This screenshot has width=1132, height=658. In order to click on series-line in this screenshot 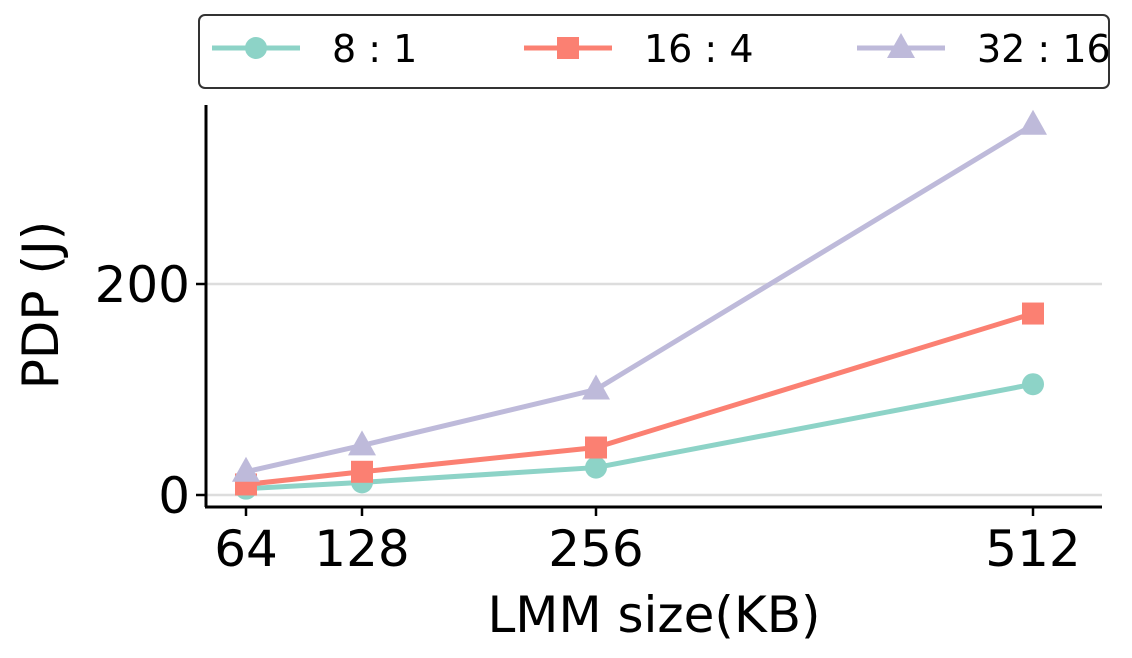, I will do `click(639, 436)`.